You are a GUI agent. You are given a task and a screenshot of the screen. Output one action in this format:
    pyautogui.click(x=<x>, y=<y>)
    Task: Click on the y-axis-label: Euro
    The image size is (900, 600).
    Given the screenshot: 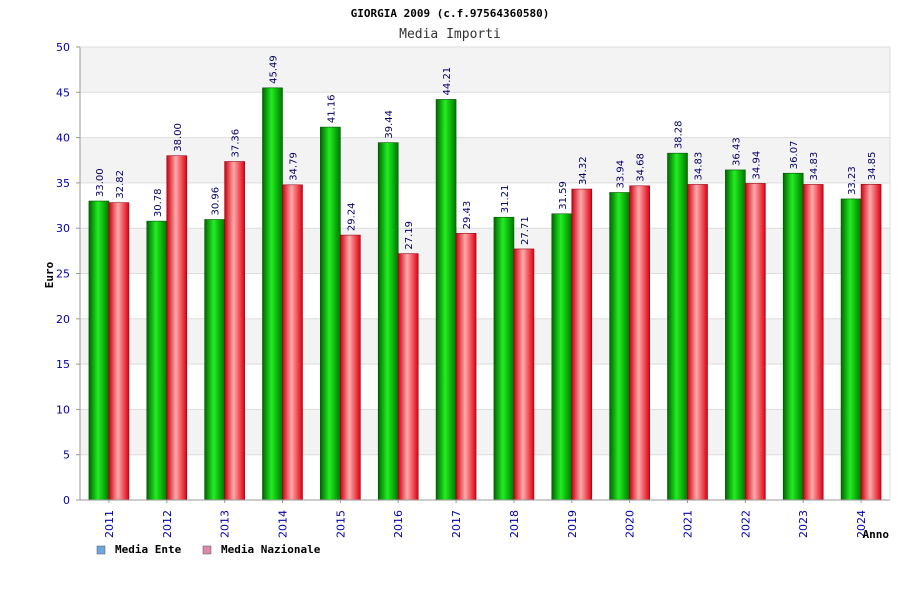 What is the action you would take?
    pyautogui.click(x=49, y=274)
    